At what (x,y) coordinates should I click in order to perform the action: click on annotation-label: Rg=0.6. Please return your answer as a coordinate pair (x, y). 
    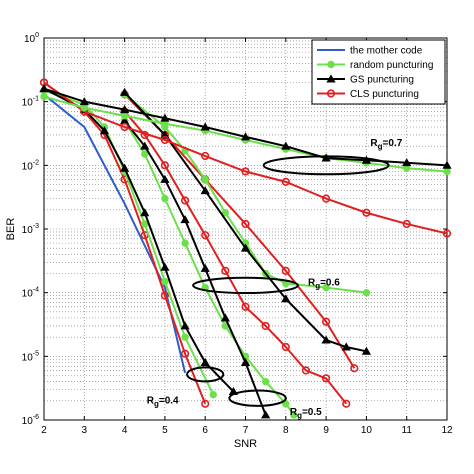
    Looking at the image, I should click on (324, 283).